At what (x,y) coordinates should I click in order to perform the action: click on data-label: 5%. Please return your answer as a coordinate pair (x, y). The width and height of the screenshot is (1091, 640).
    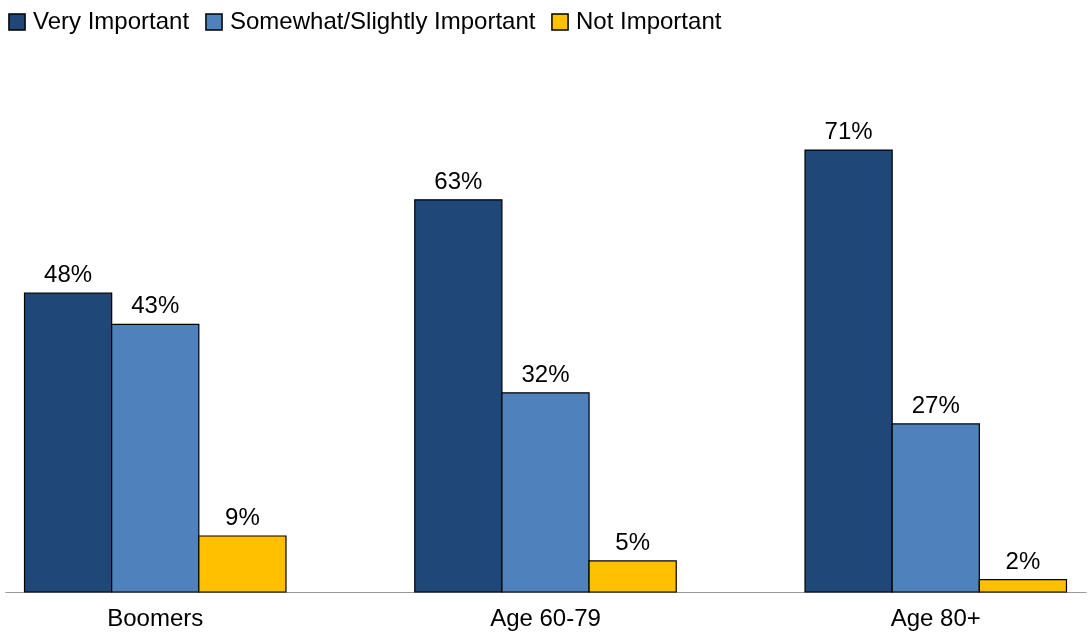
    Looking at the image, I should click on (632, 541).